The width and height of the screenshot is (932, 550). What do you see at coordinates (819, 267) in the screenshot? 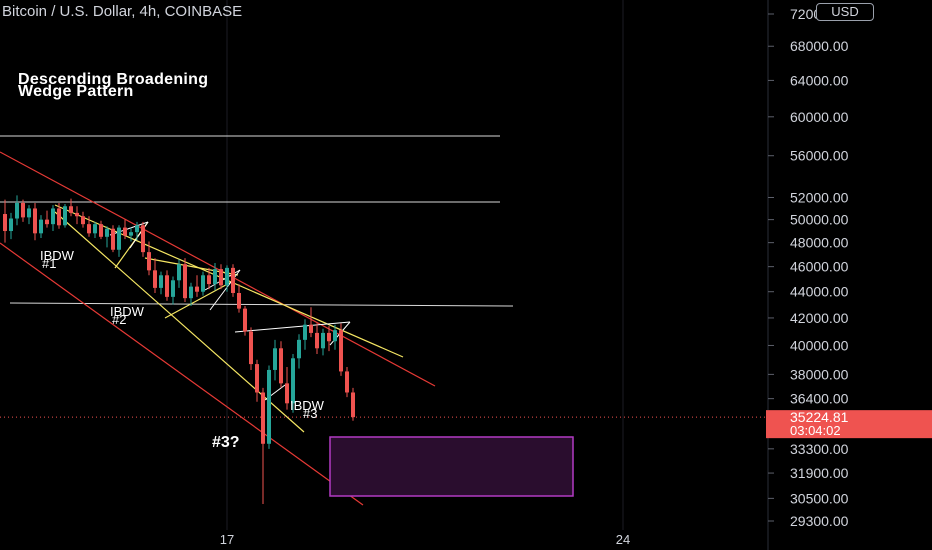
I see `price-tick-label: 46000.00` at bounding box center [819, 267].